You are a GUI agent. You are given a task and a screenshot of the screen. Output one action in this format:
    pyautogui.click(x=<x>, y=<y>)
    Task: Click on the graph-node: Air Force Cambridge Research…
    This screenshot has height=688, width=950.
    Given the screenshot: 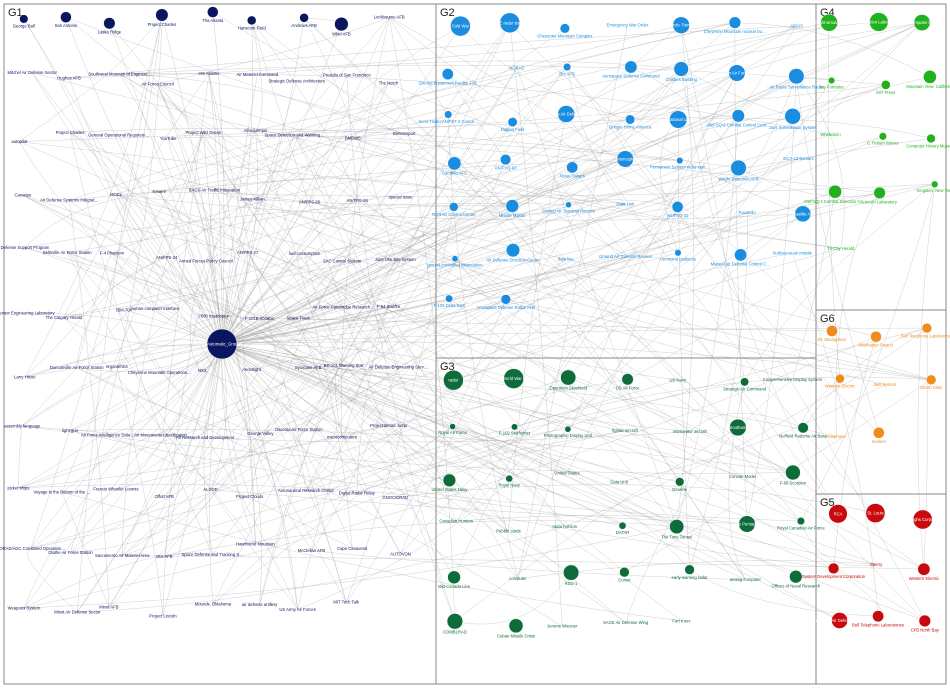 What is the action you would take?
    pyautogui.click(x=344, y=307)
    